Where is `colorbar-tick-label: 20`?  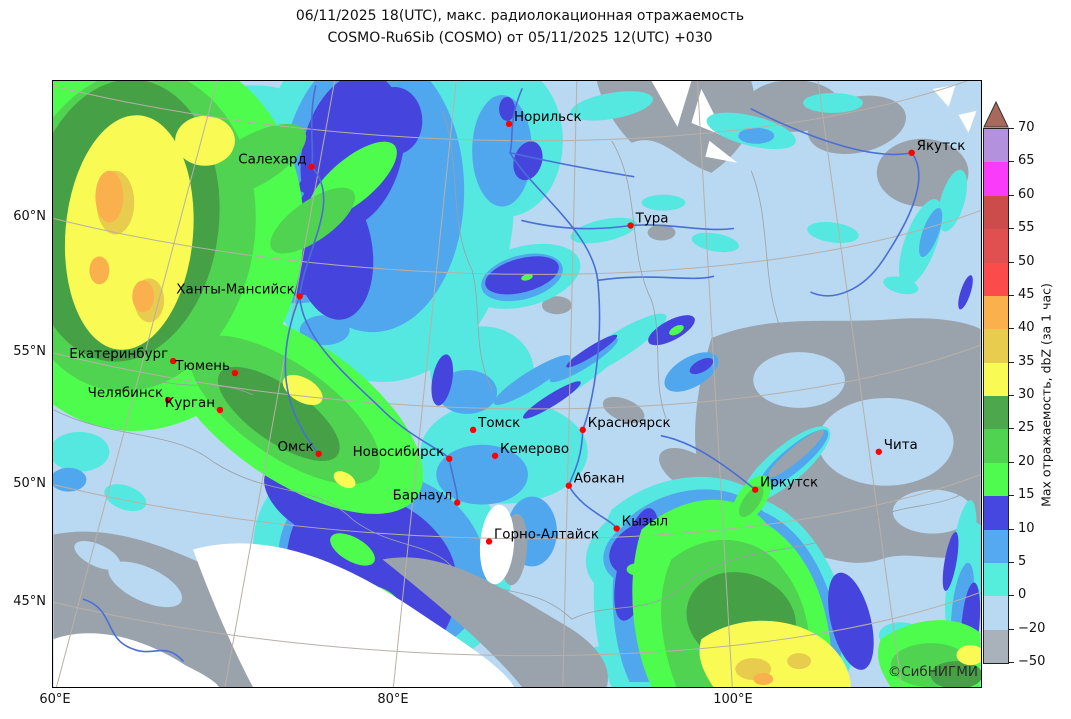 colorbar-tick-label: 20 is located at coordinates (1026, 461).